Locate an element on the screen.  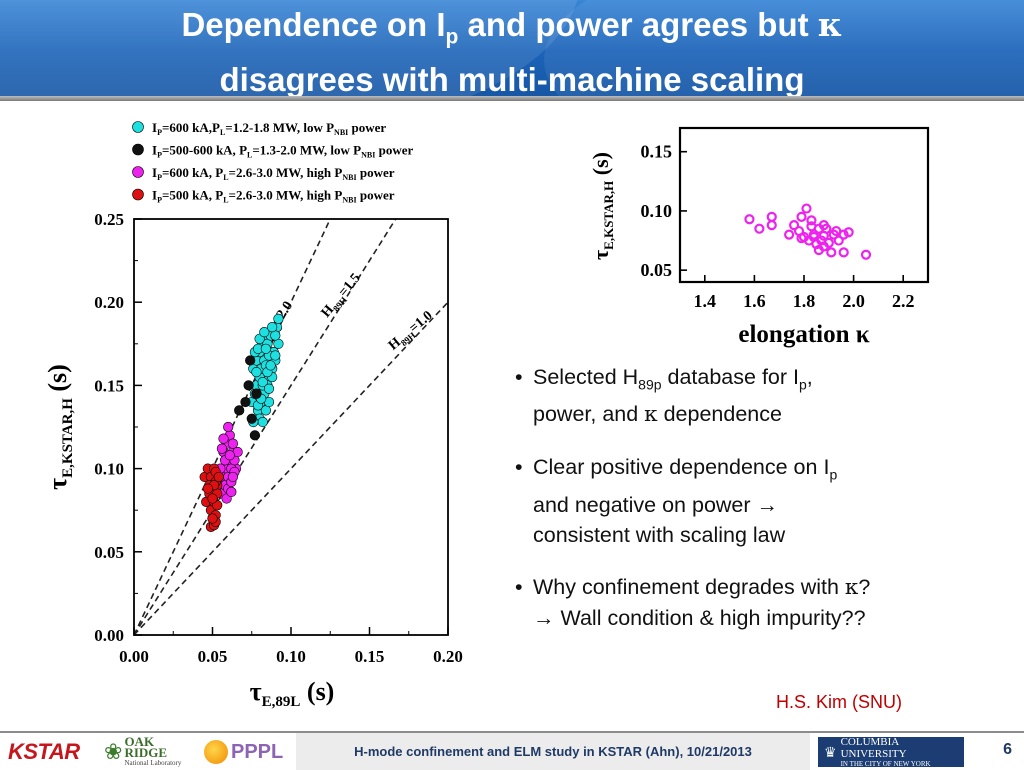
x-tick-label: 2.0 is located at coordinates (853, 301).